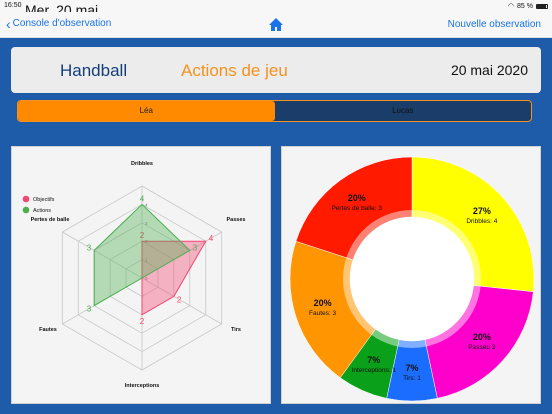  Describe the element at coordinates (276, 9) in the screenshot. I see `status-bar: 16:50 Mer. 20 mai ◠ 85 %` at that location.